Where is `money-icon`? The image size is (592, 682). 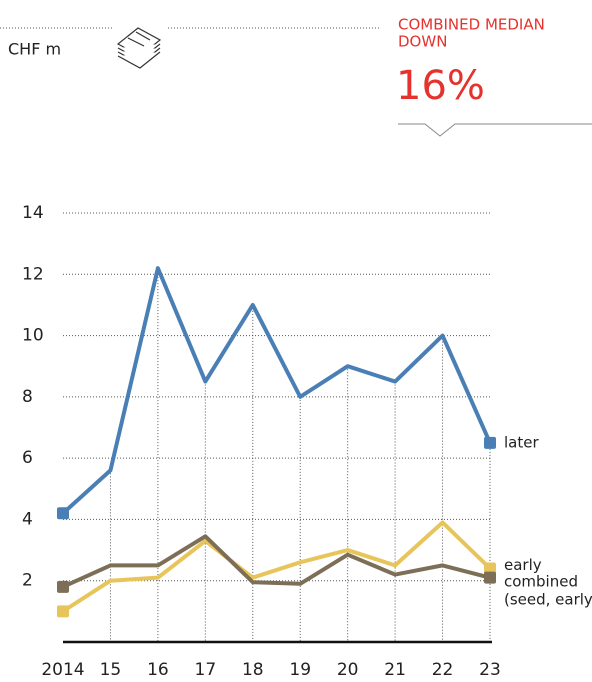
money-icon is located at coordinates (139, 48).